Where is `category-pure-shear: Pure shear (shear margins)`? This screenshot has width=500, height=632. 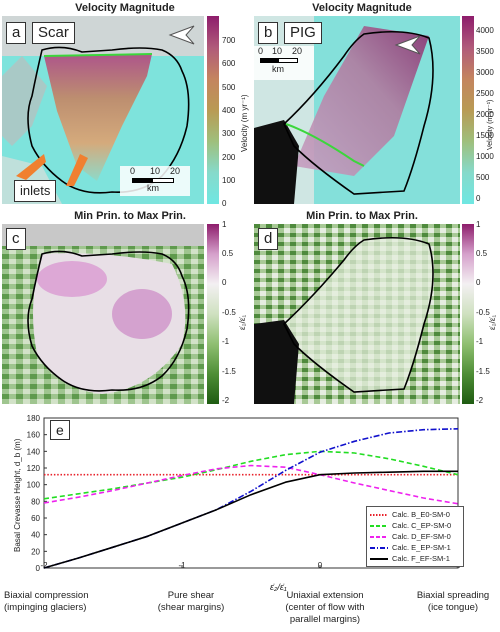
category-pure-shear: Pure shear (shear margins) is located at coordinates (191, 601).